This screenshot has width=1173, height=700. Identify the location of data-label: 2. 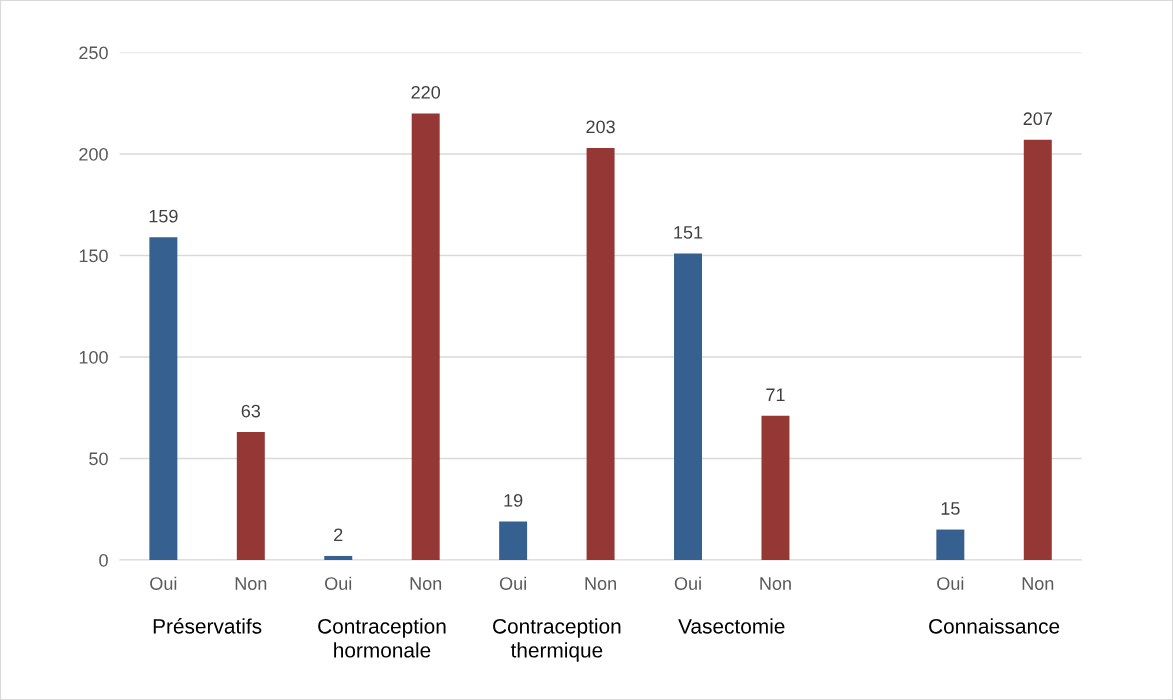
(338, 535).